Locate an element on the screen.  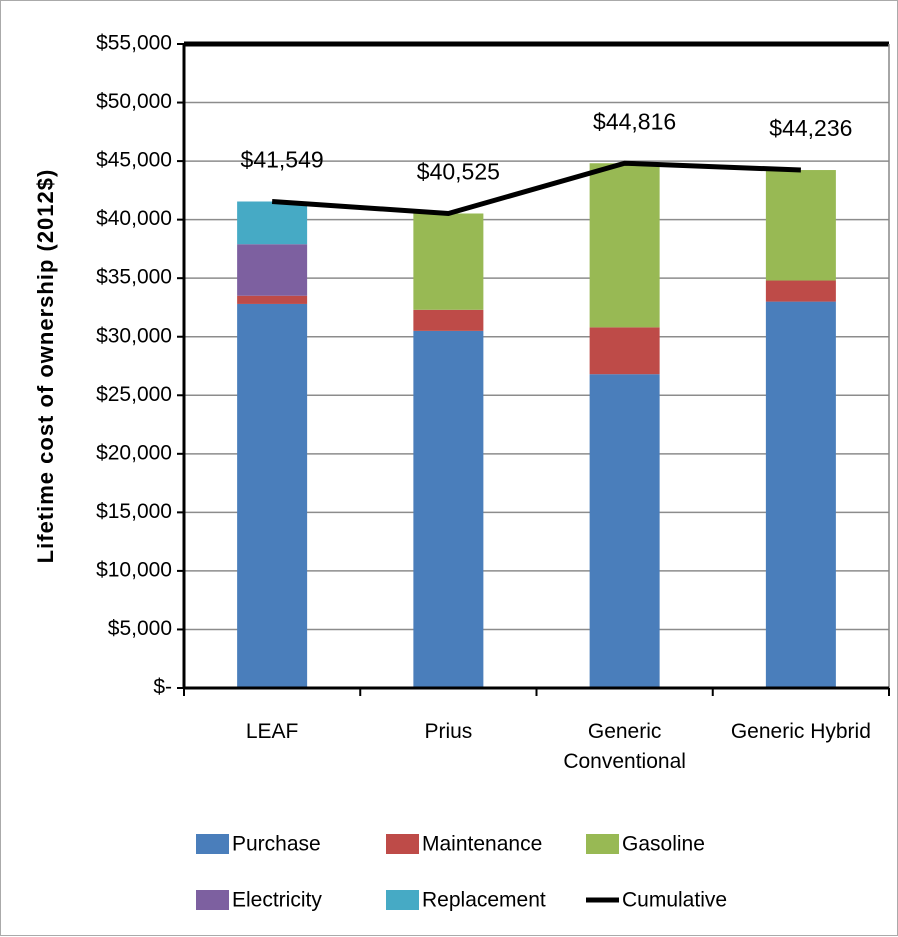
legend-label: Cumulative is located at coordinates (674, 900).